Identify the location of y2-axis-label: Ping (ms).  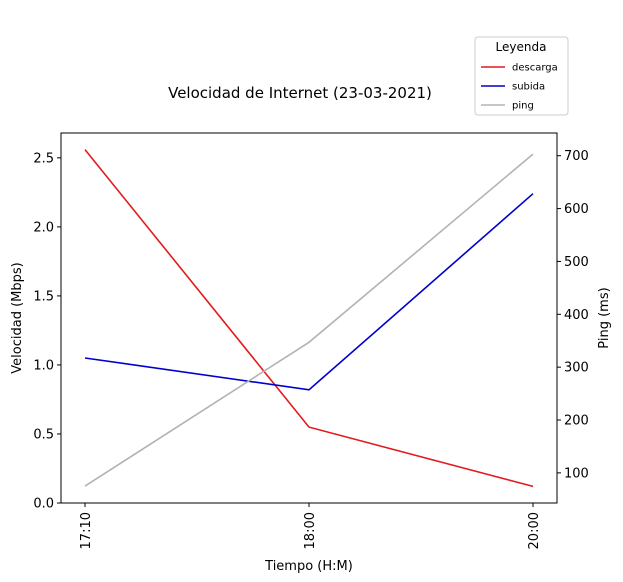
(604, 317).